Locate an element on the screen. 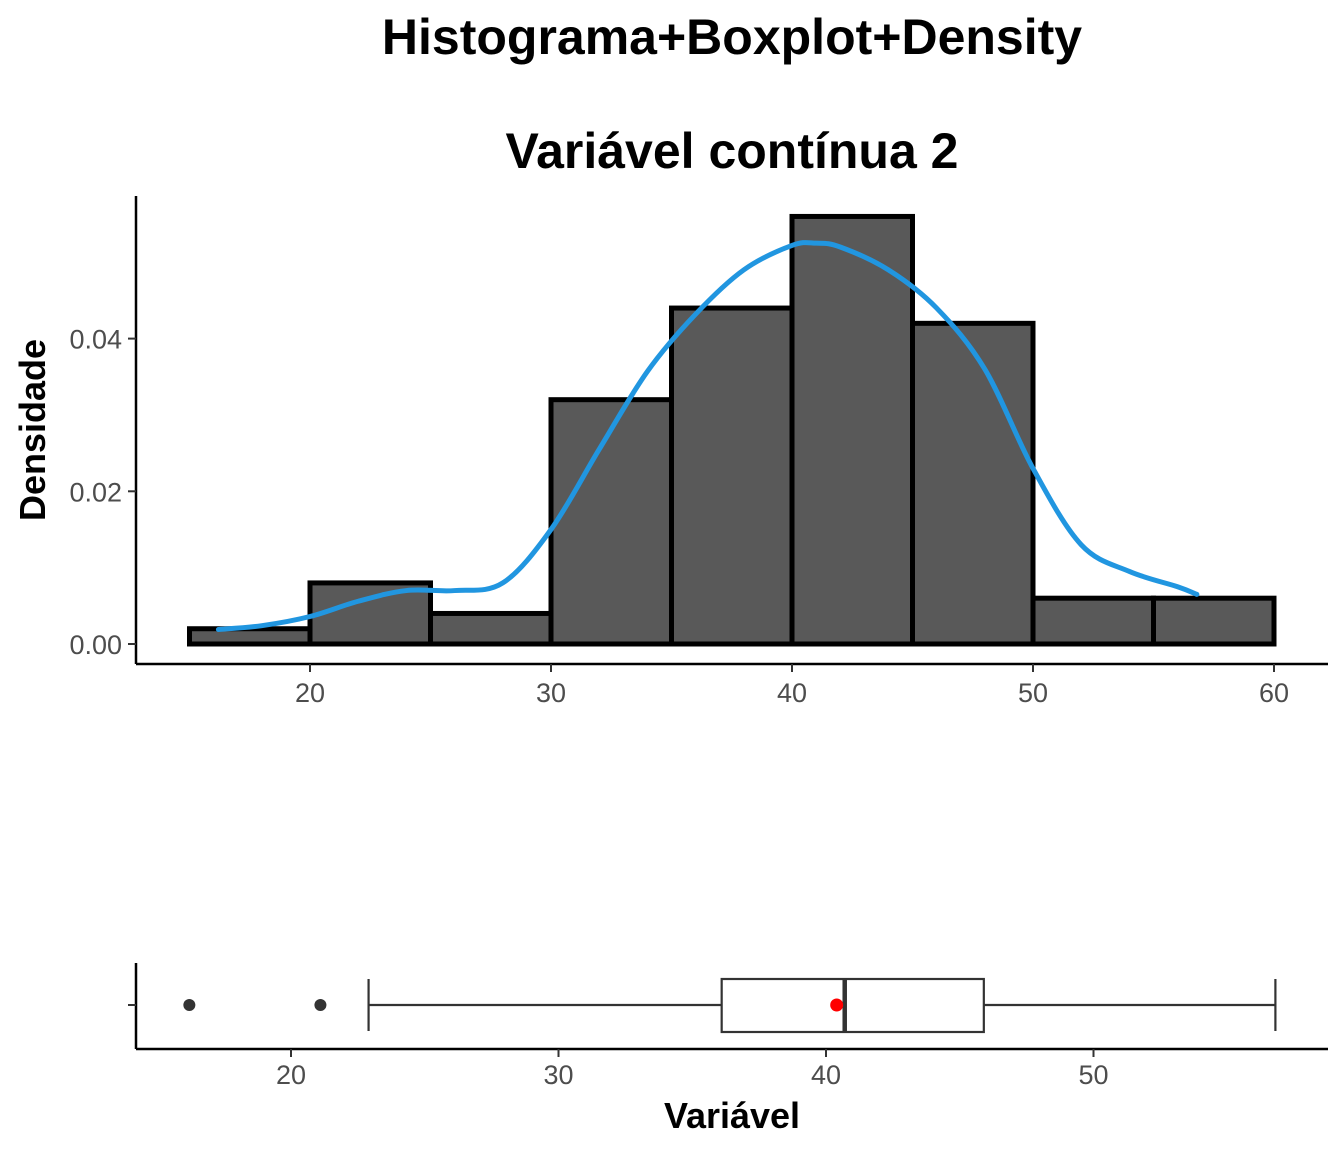  y-tick-label: 0.02 is located at coordinates (95, 492).